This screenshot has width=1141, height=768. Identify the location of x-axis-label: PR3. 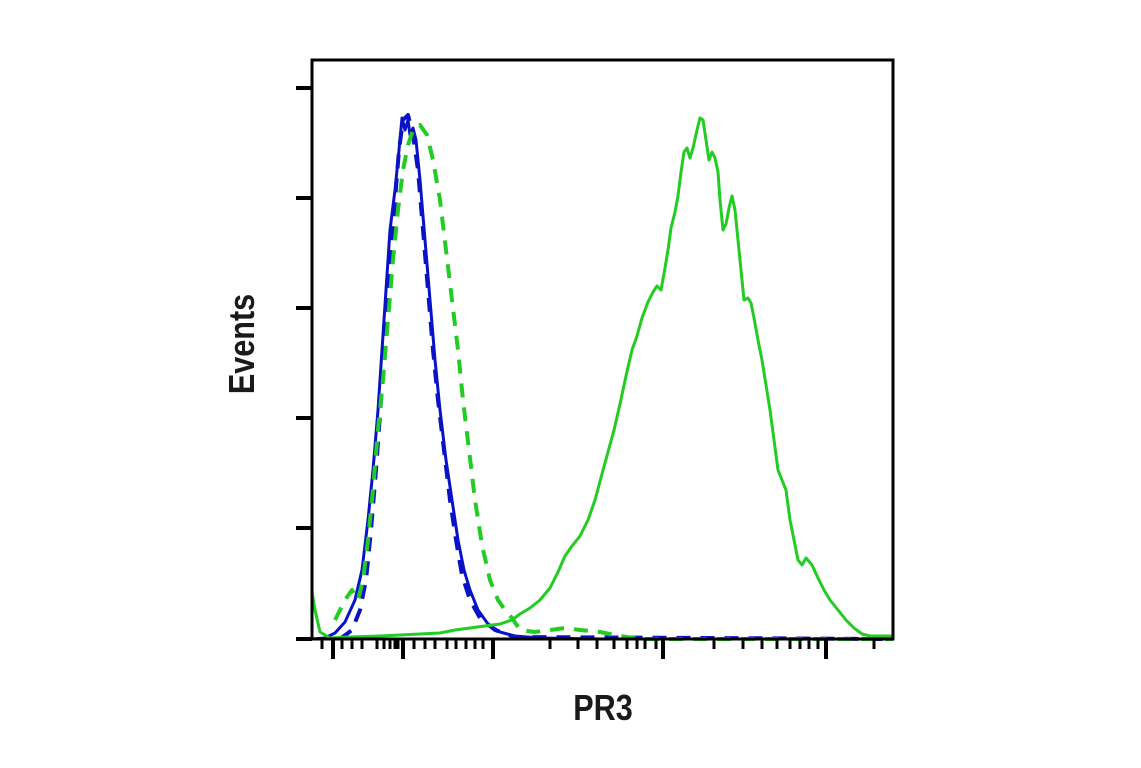
(603, 709).